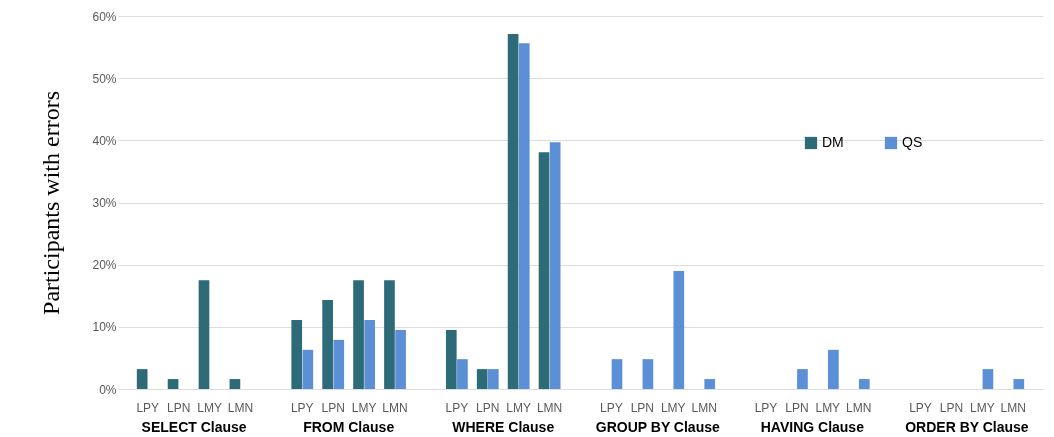  I want to click on y-tick-label: 40%, so click(104, 140).